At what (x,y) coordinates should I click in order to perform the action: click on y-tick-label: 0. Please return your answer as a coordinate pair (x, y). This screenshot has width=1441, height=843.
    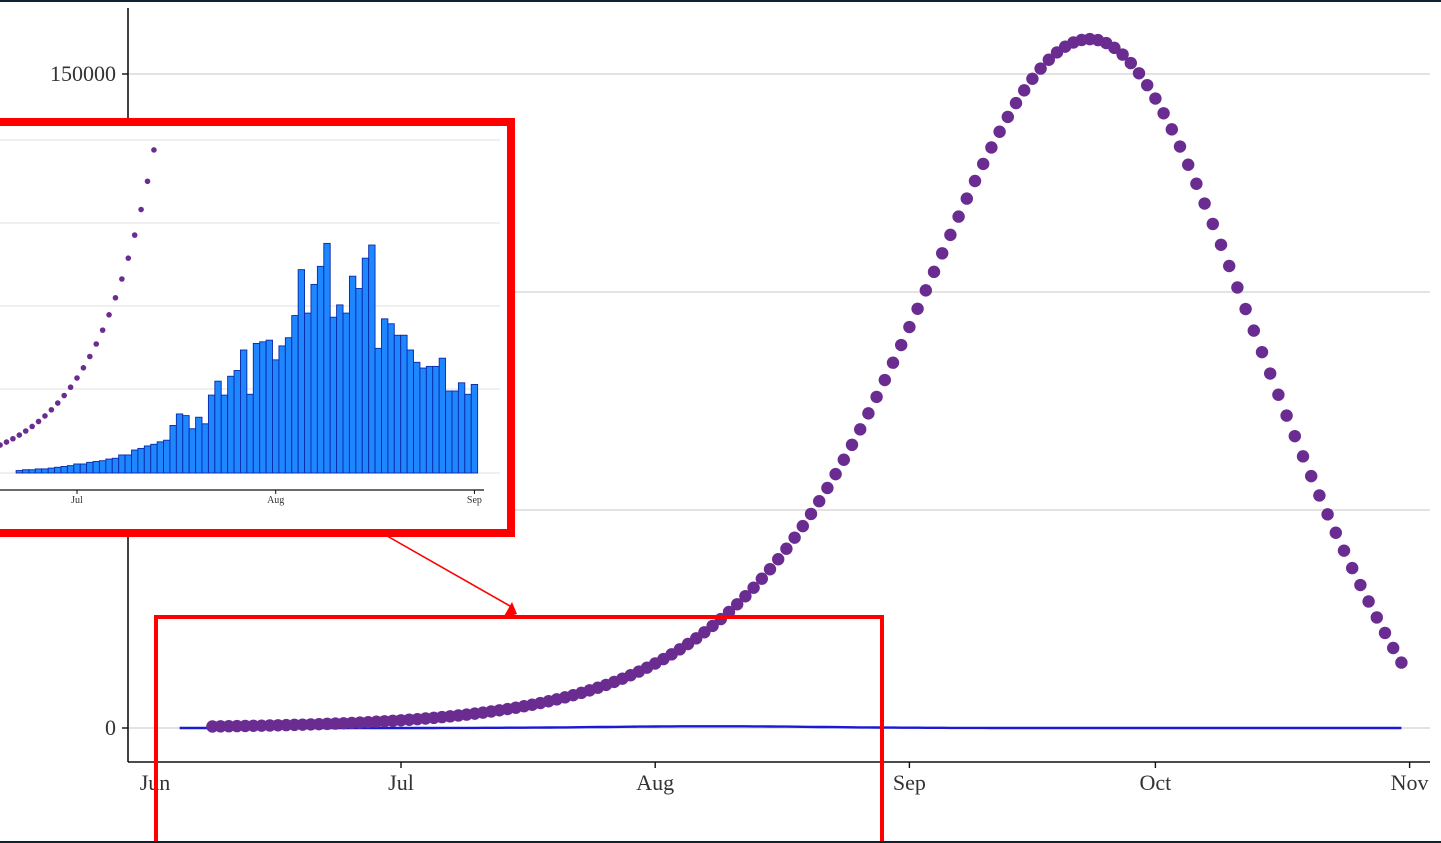
    Looking at the image, I should click on (110, 727).